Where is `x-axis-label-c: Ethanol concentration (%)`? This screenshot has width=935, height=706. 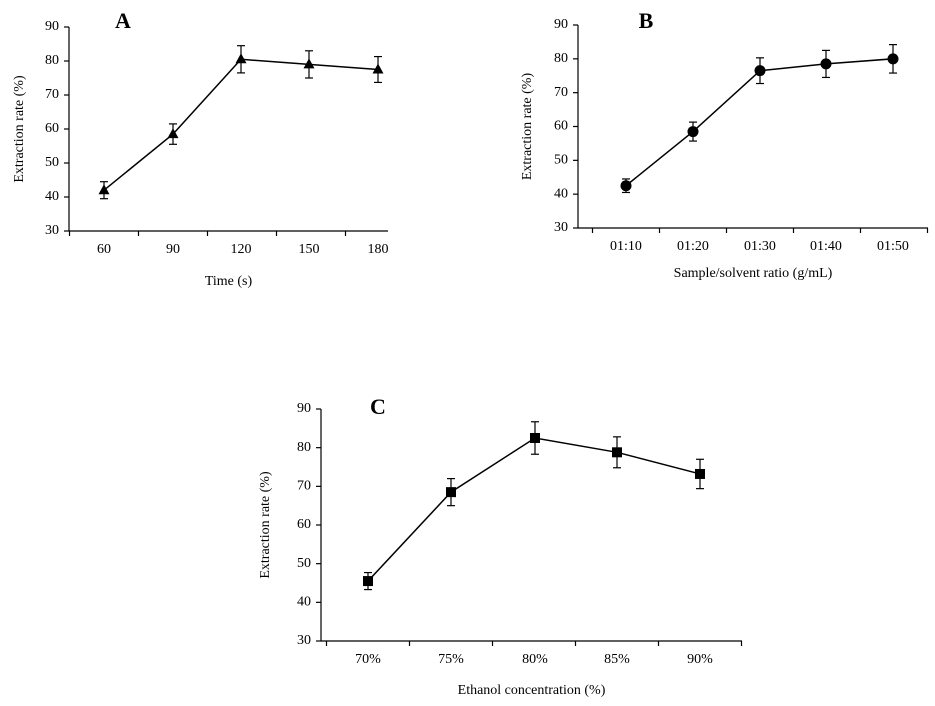 x-axis-label-c: Ethanol concentration (%) is located at coordinates (532, 690).